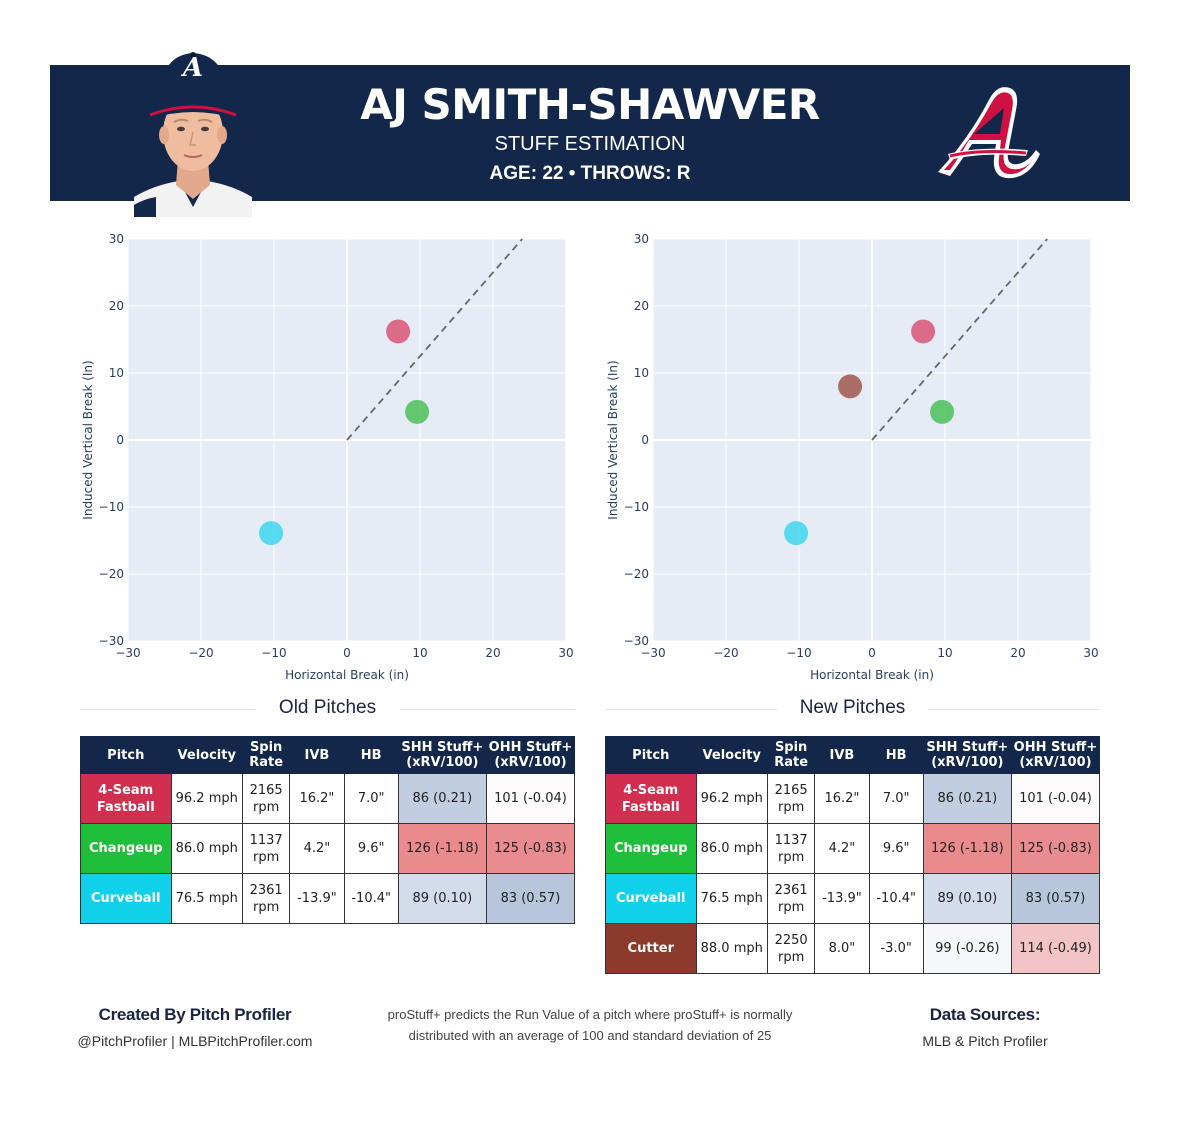 The height and width of the screenshot is (1125, 1180). I want to click on shh-stuff-cell: 89 (0.10), so click(442, 898).